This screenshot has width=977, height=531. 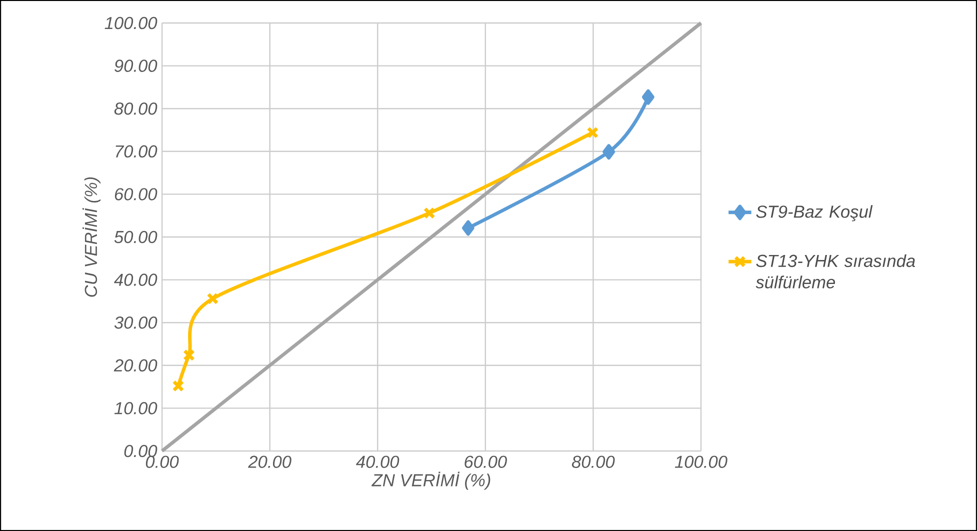 I want to click on y-tick-label: 50.00, so click(x=136, y=237).